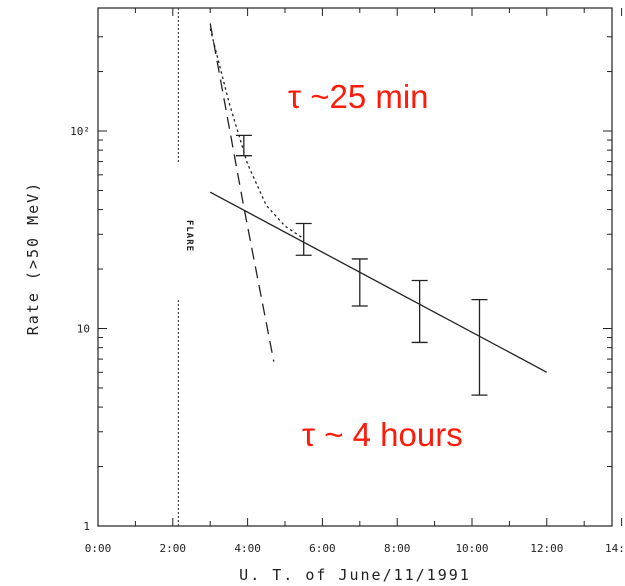  I want to click on x-tick-label: 14:00, so click(615, 548).